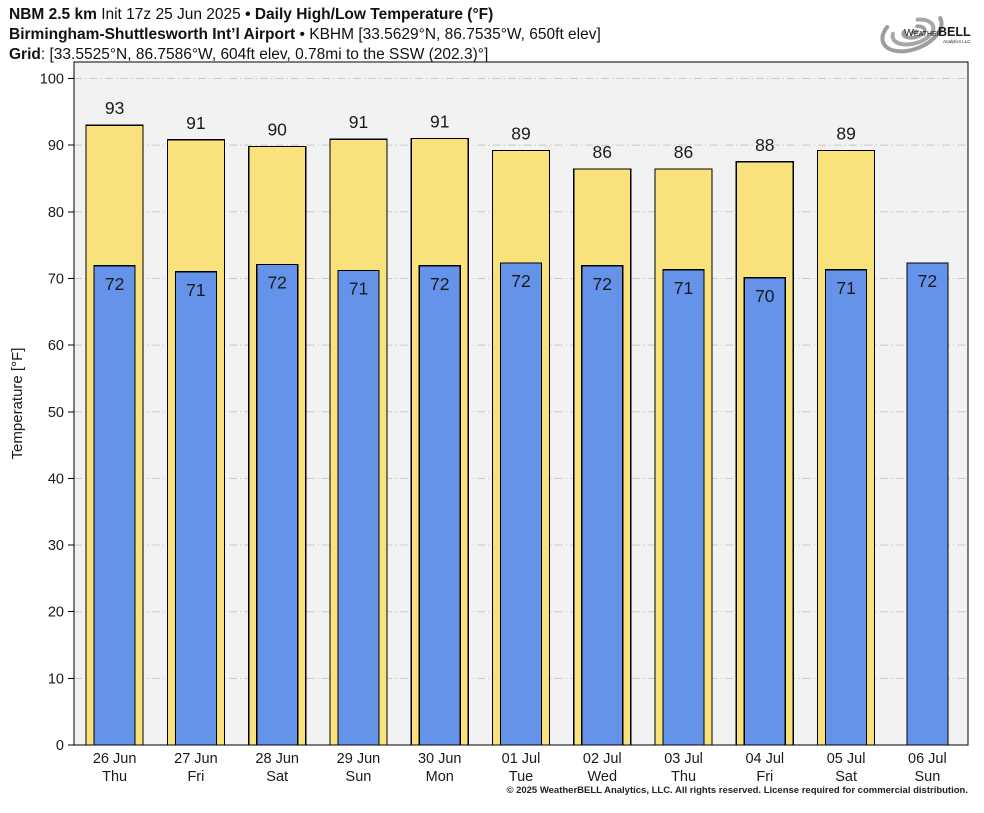  What do you see at coordinates (765, 296) in the screenshot?
I see `low-value-label-8: 70` at bounding box center [765, 296].